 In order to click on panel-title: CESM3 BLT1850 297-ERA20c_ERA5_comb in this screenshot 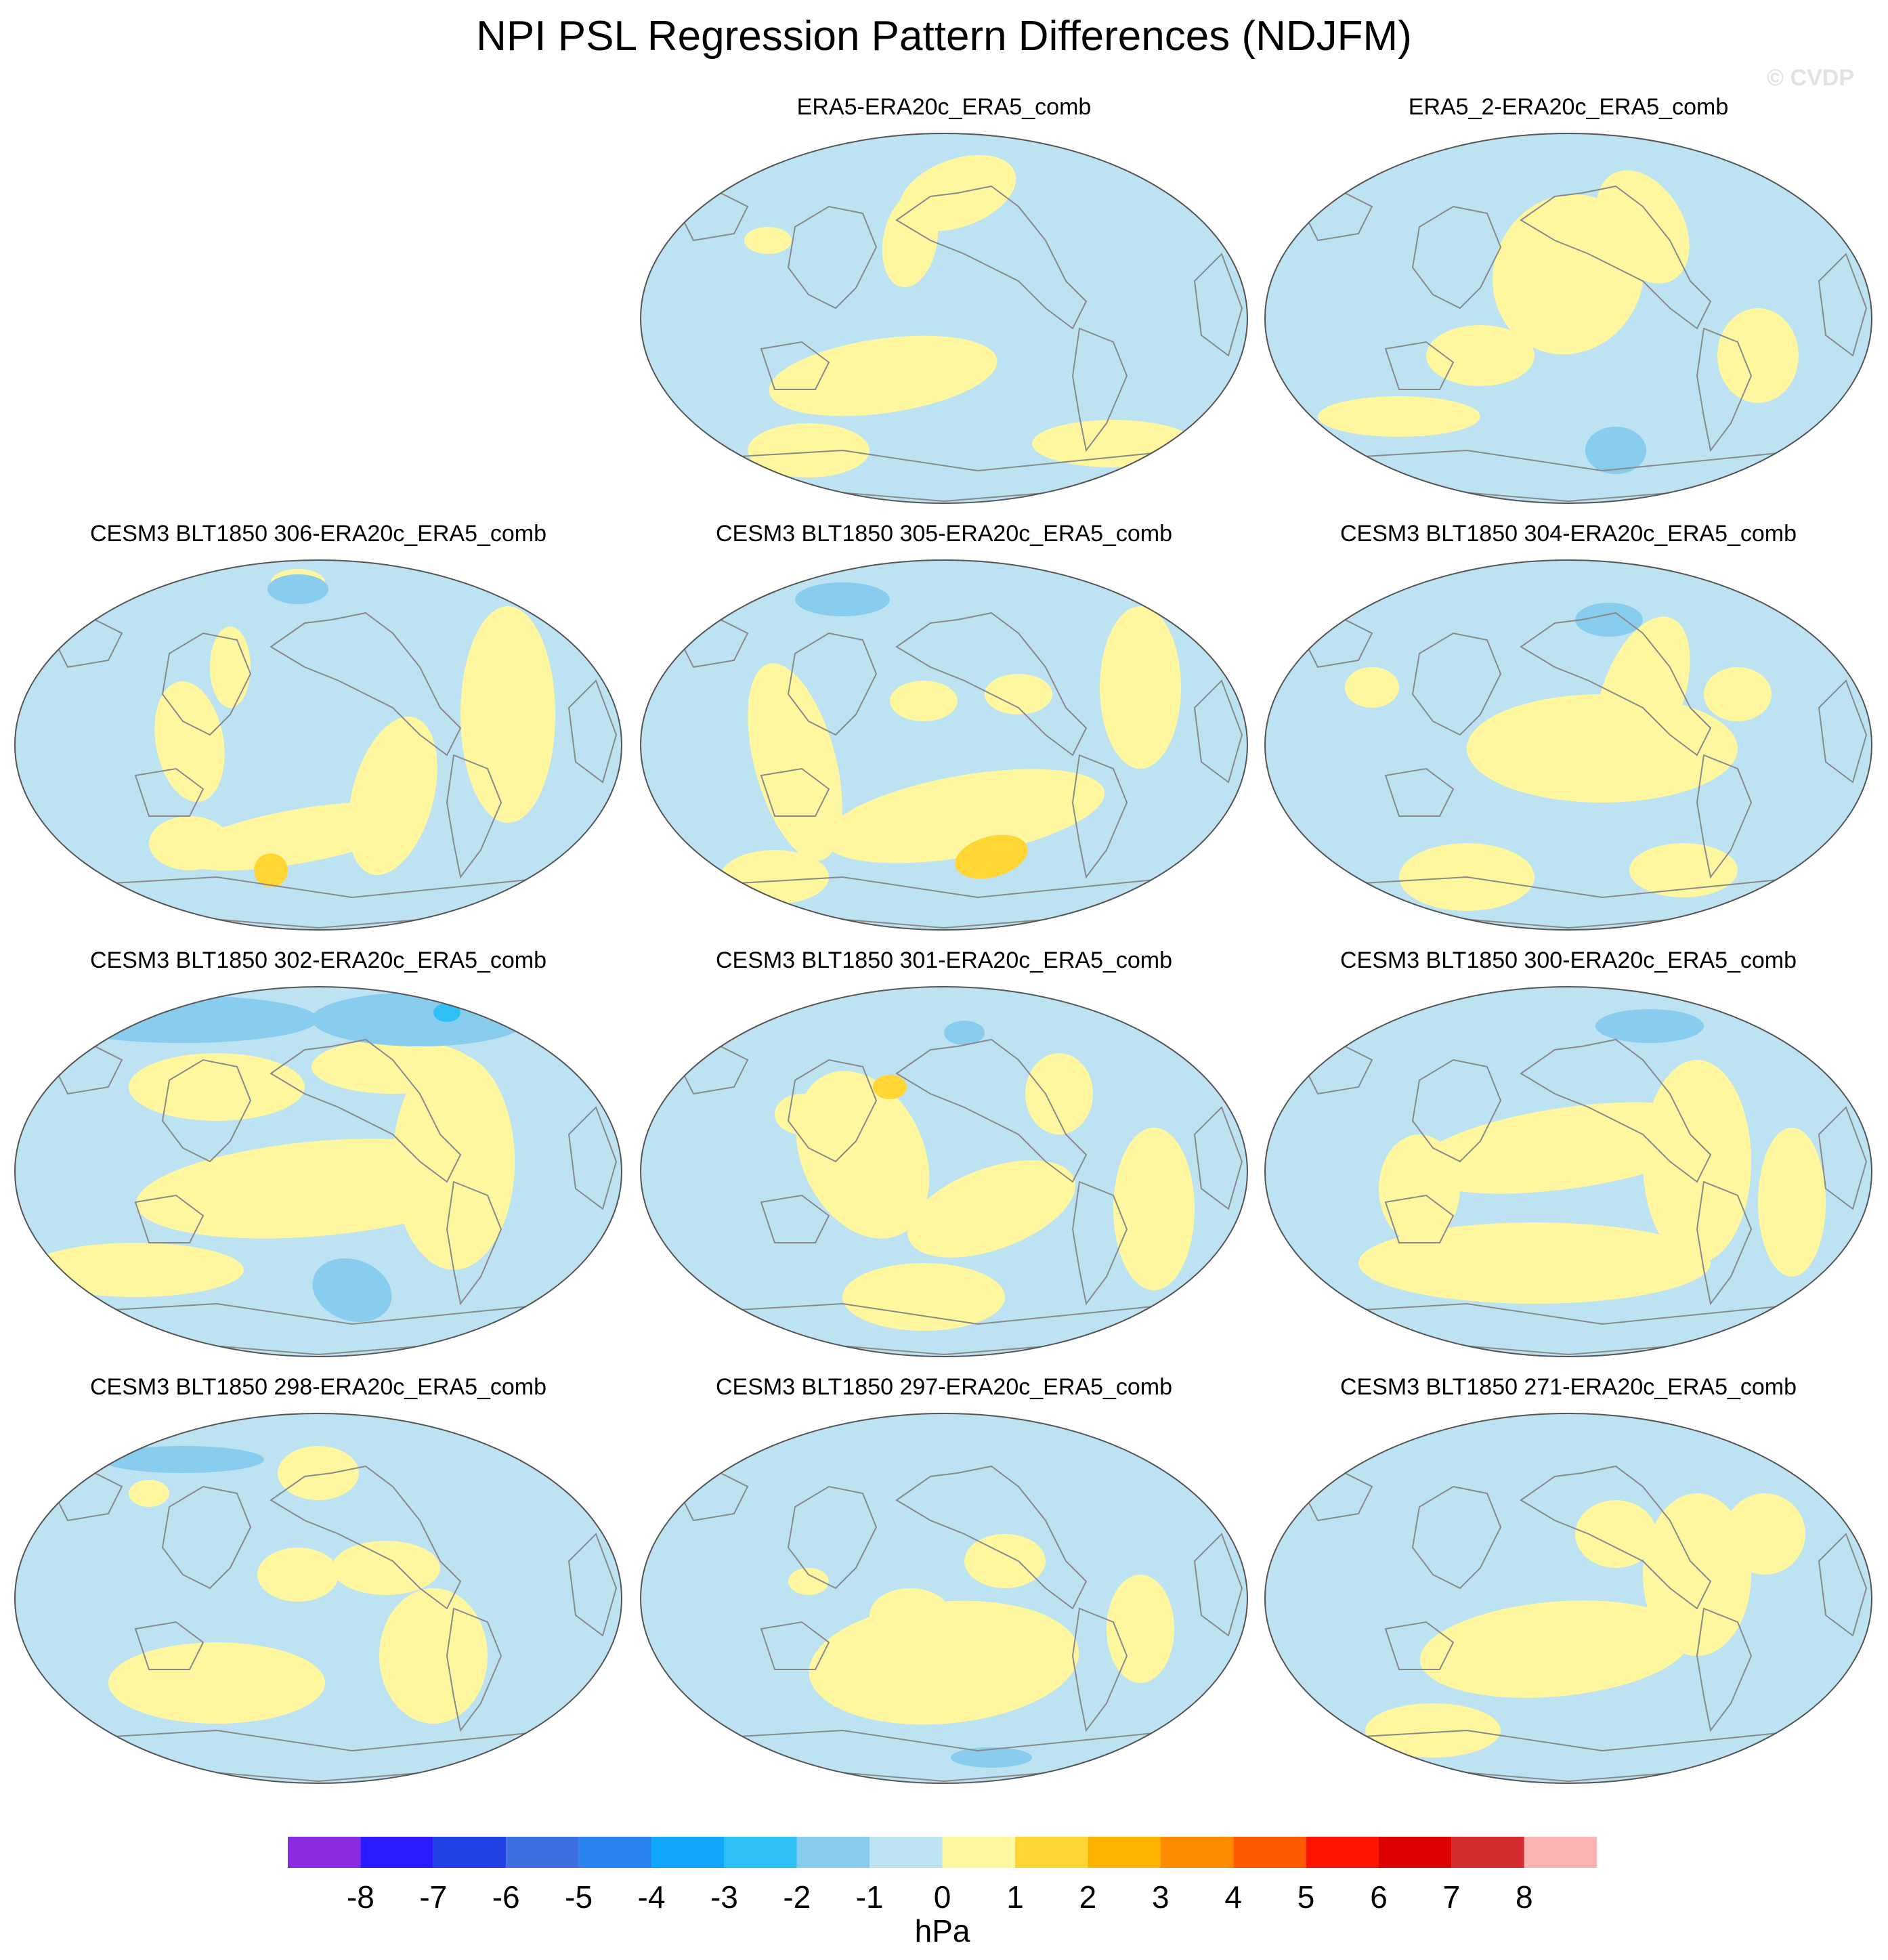, I will do `click(944, 1387)`.